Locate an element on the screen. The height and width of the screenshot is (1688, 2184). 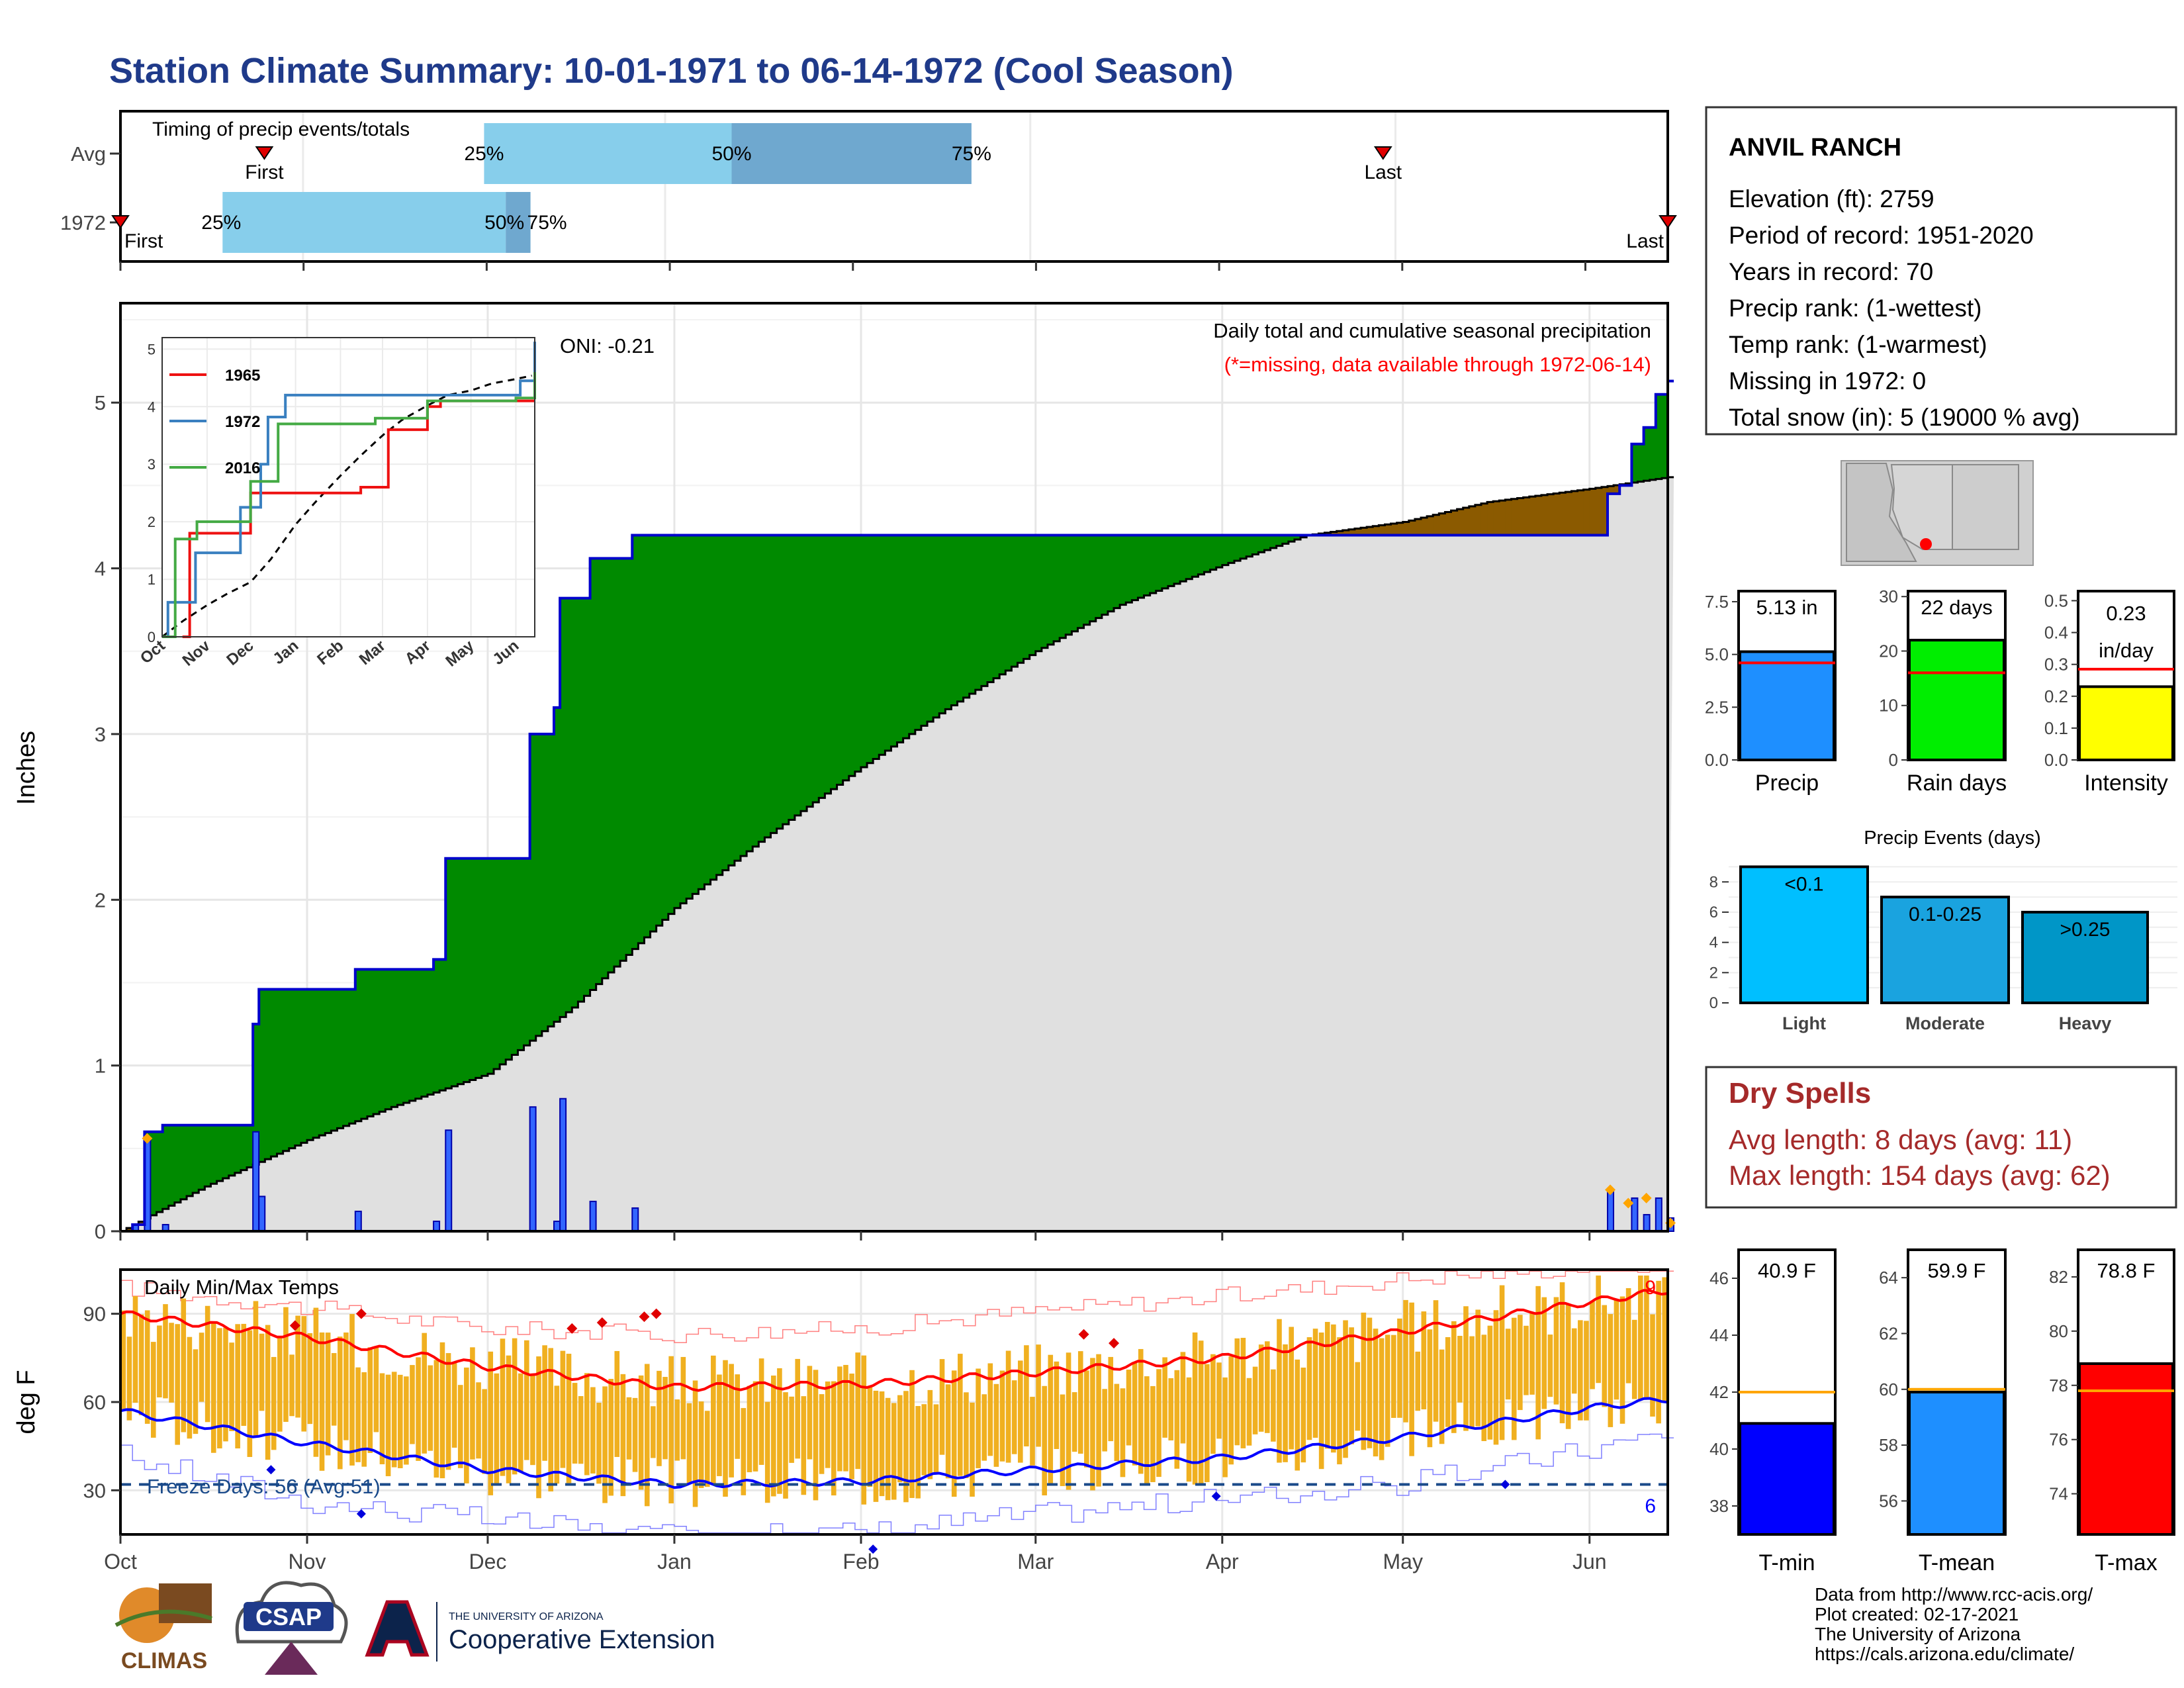
inset-y-tick-label: 4 is located at coordinates (152, 407).